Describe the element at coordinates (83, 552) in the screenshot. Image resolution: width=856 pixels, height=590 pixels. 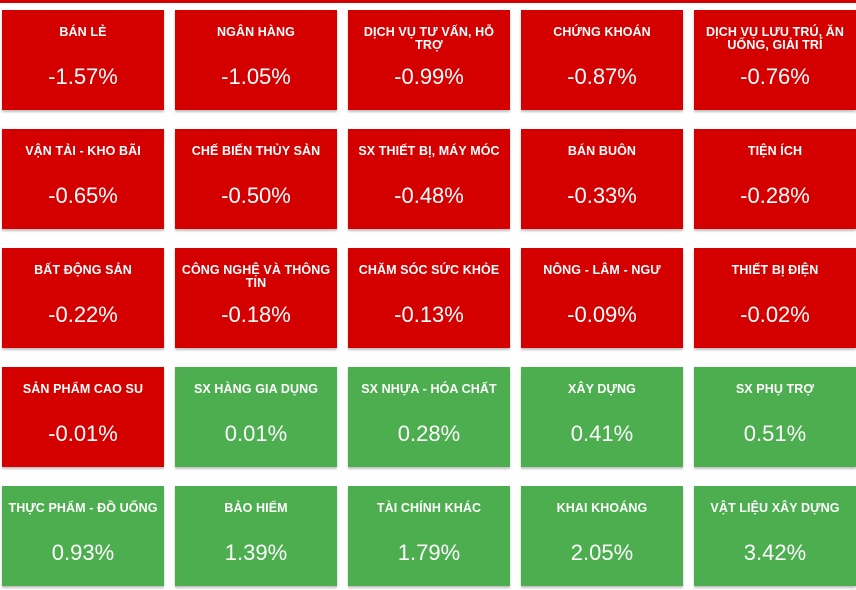
I see `sector-change-value: 0.93%` at that location.